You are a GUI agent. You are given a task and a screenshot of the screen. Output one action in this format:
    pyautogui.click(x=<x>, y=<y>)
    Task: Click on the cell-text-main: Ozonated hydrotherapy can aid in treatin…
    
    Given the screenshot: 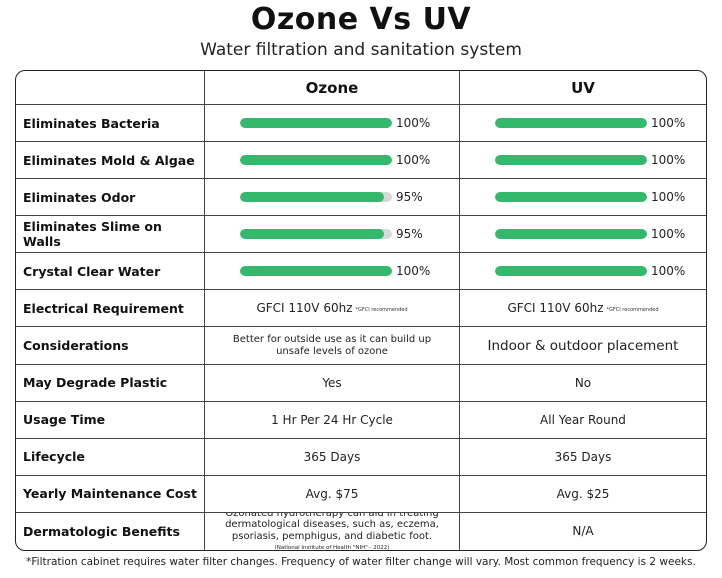 What is the action you would take?
    pyautogui.click(x=332, y=527)
    